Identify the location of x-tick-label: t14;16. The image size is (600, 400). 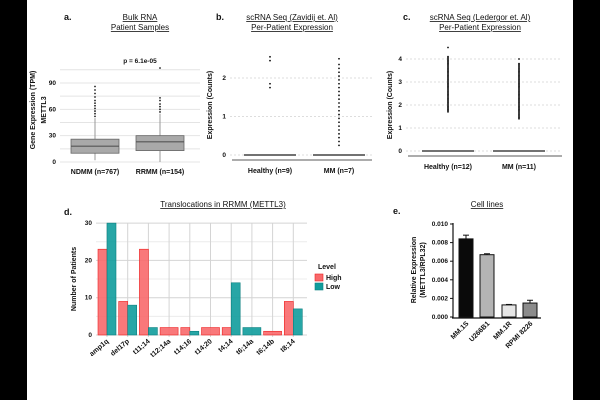
(183, 347).